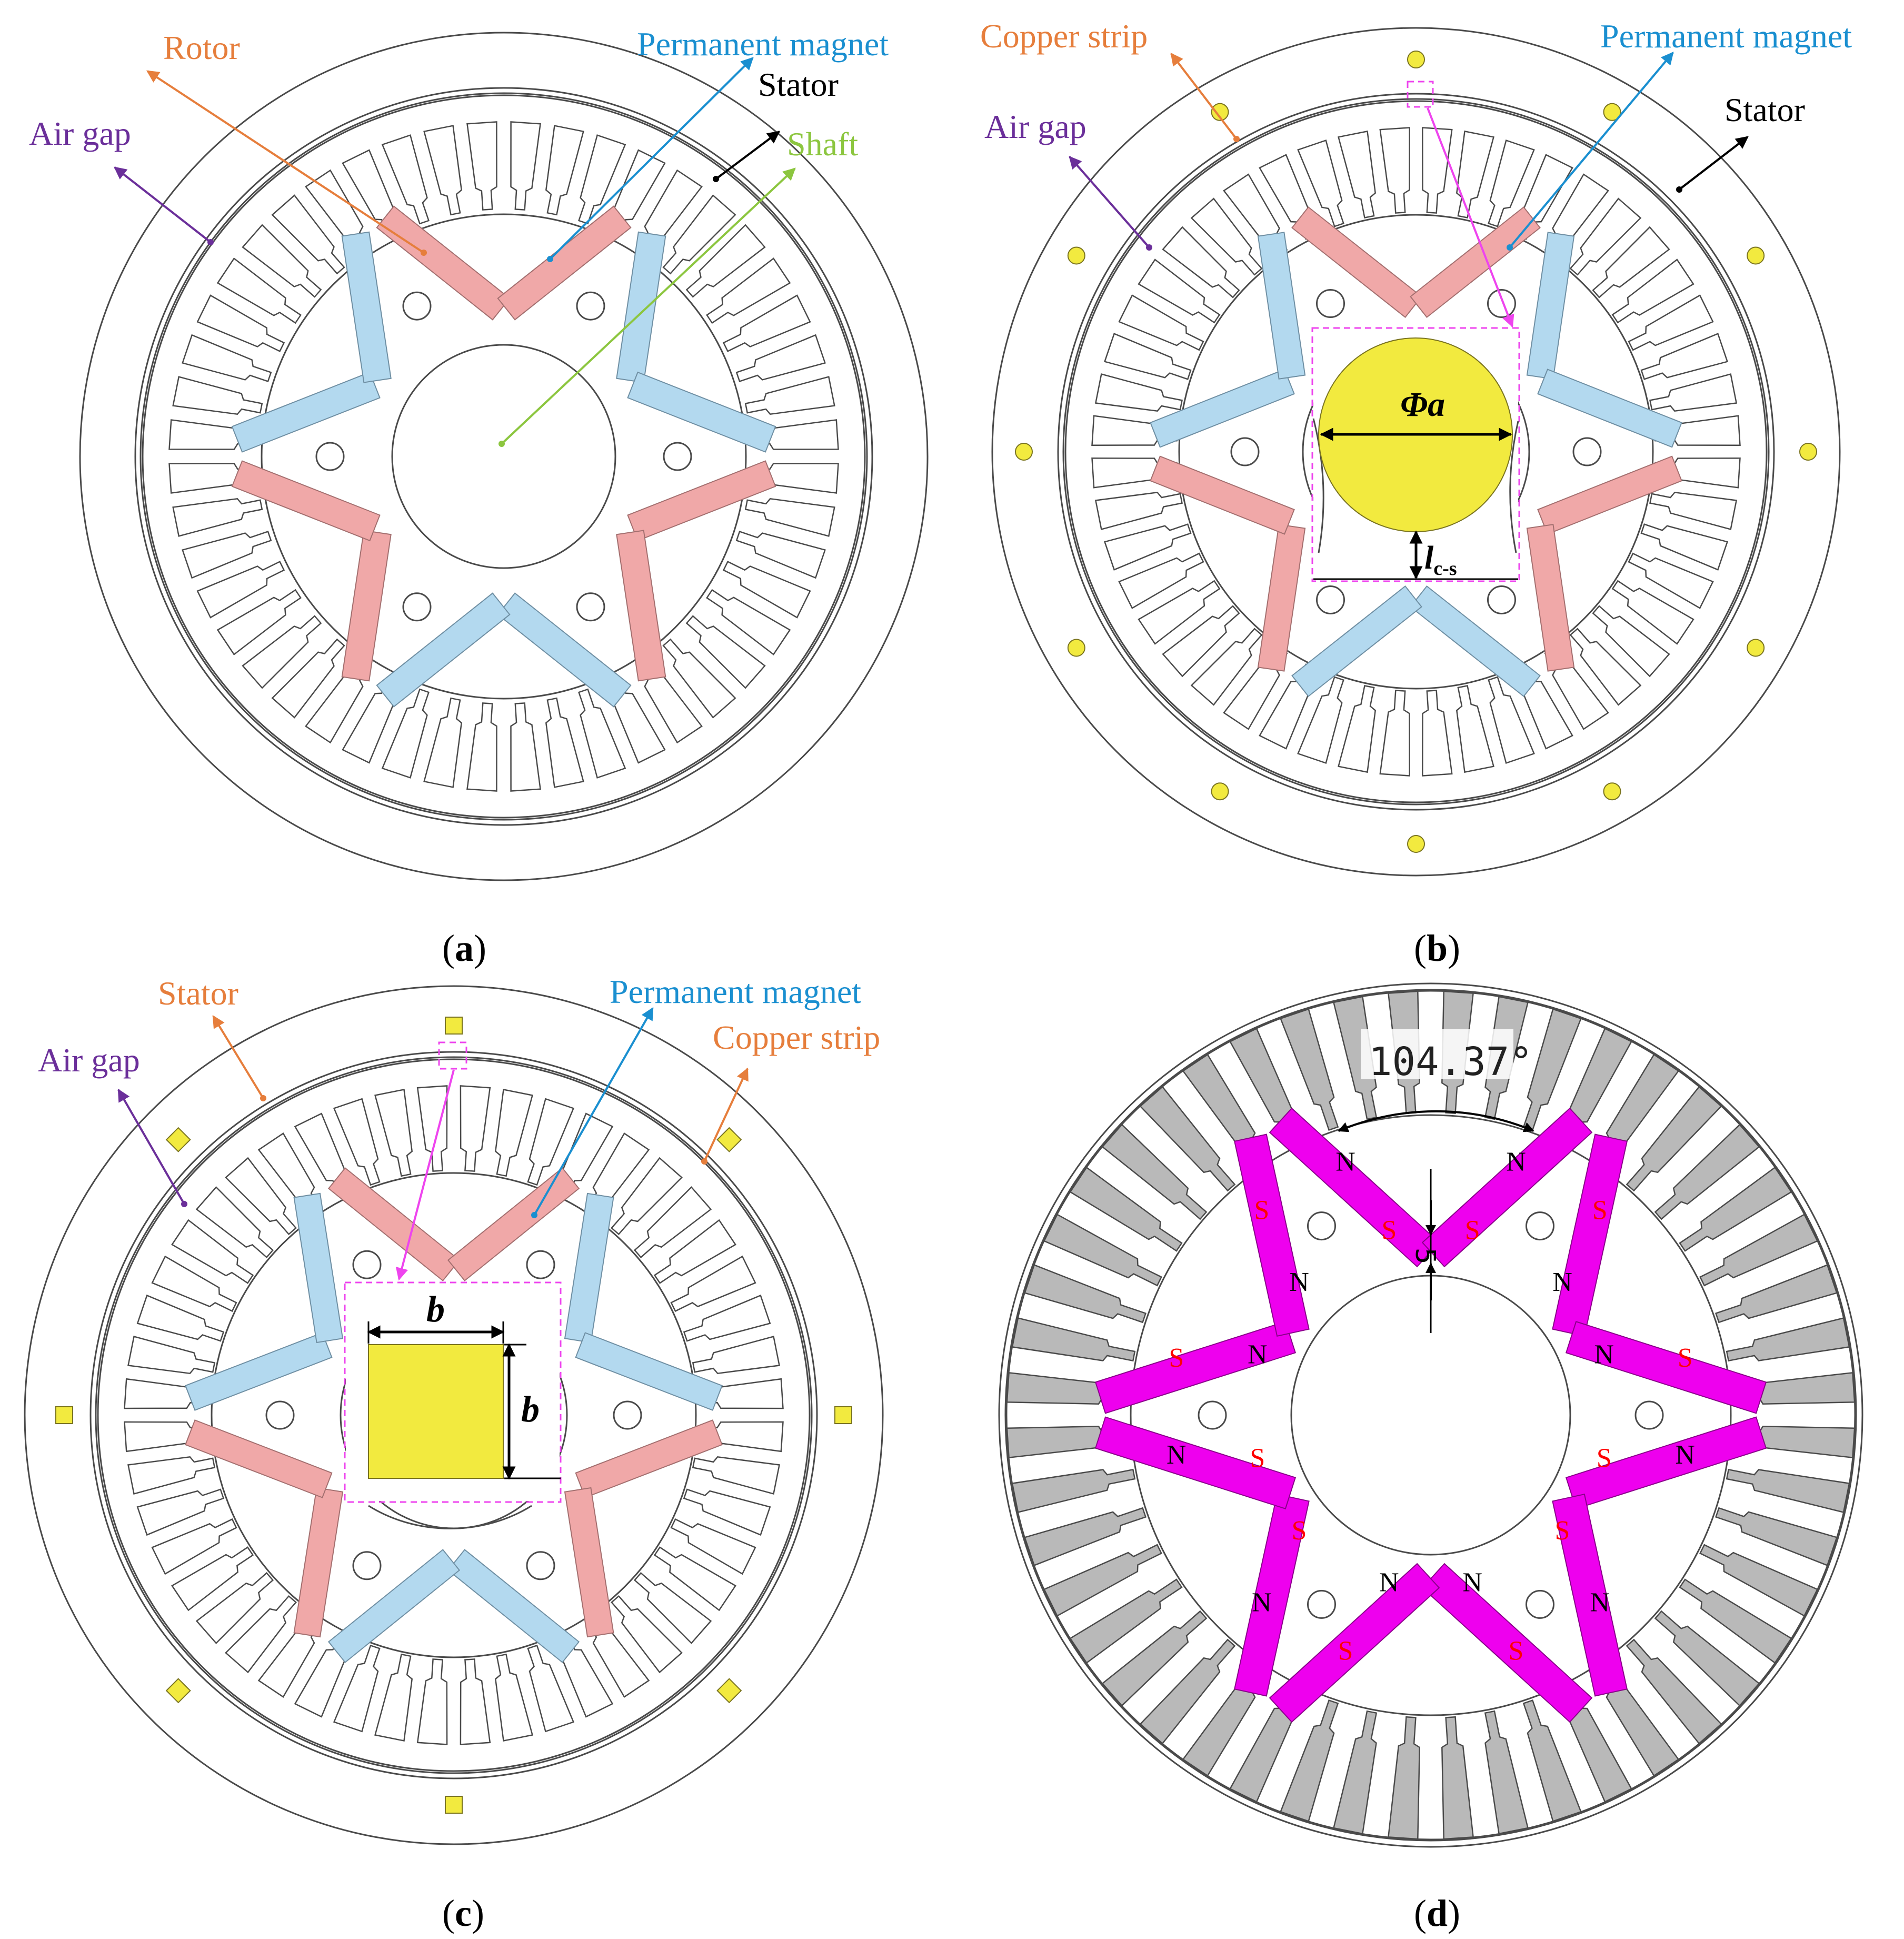  Describe the element at coordinates (1204, 96) in the screenshot. I see `copper-strip-leader` at that location.